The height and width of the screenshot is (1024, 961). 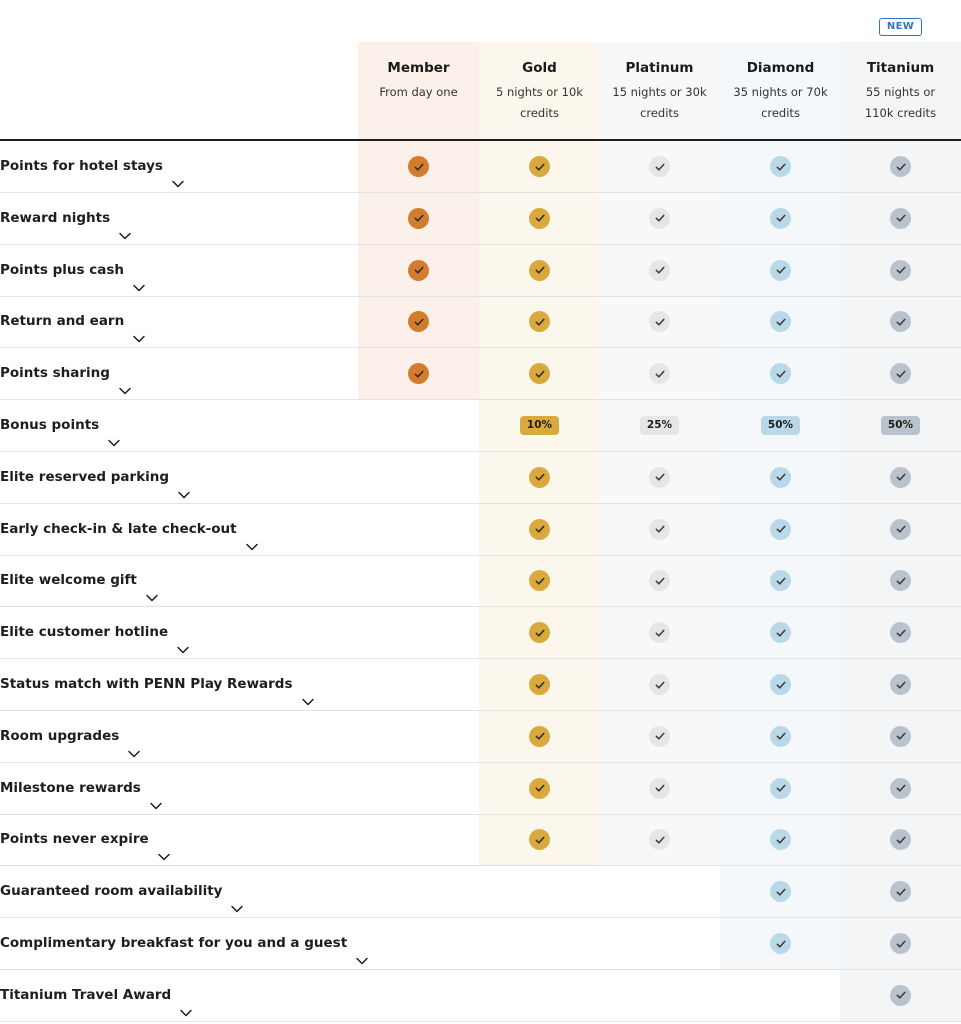 What do you see at coordinates (118, 528) in the screenshot?
I see `benefit-label: Early check-in & late check-out` at bounding box center [118, 528].